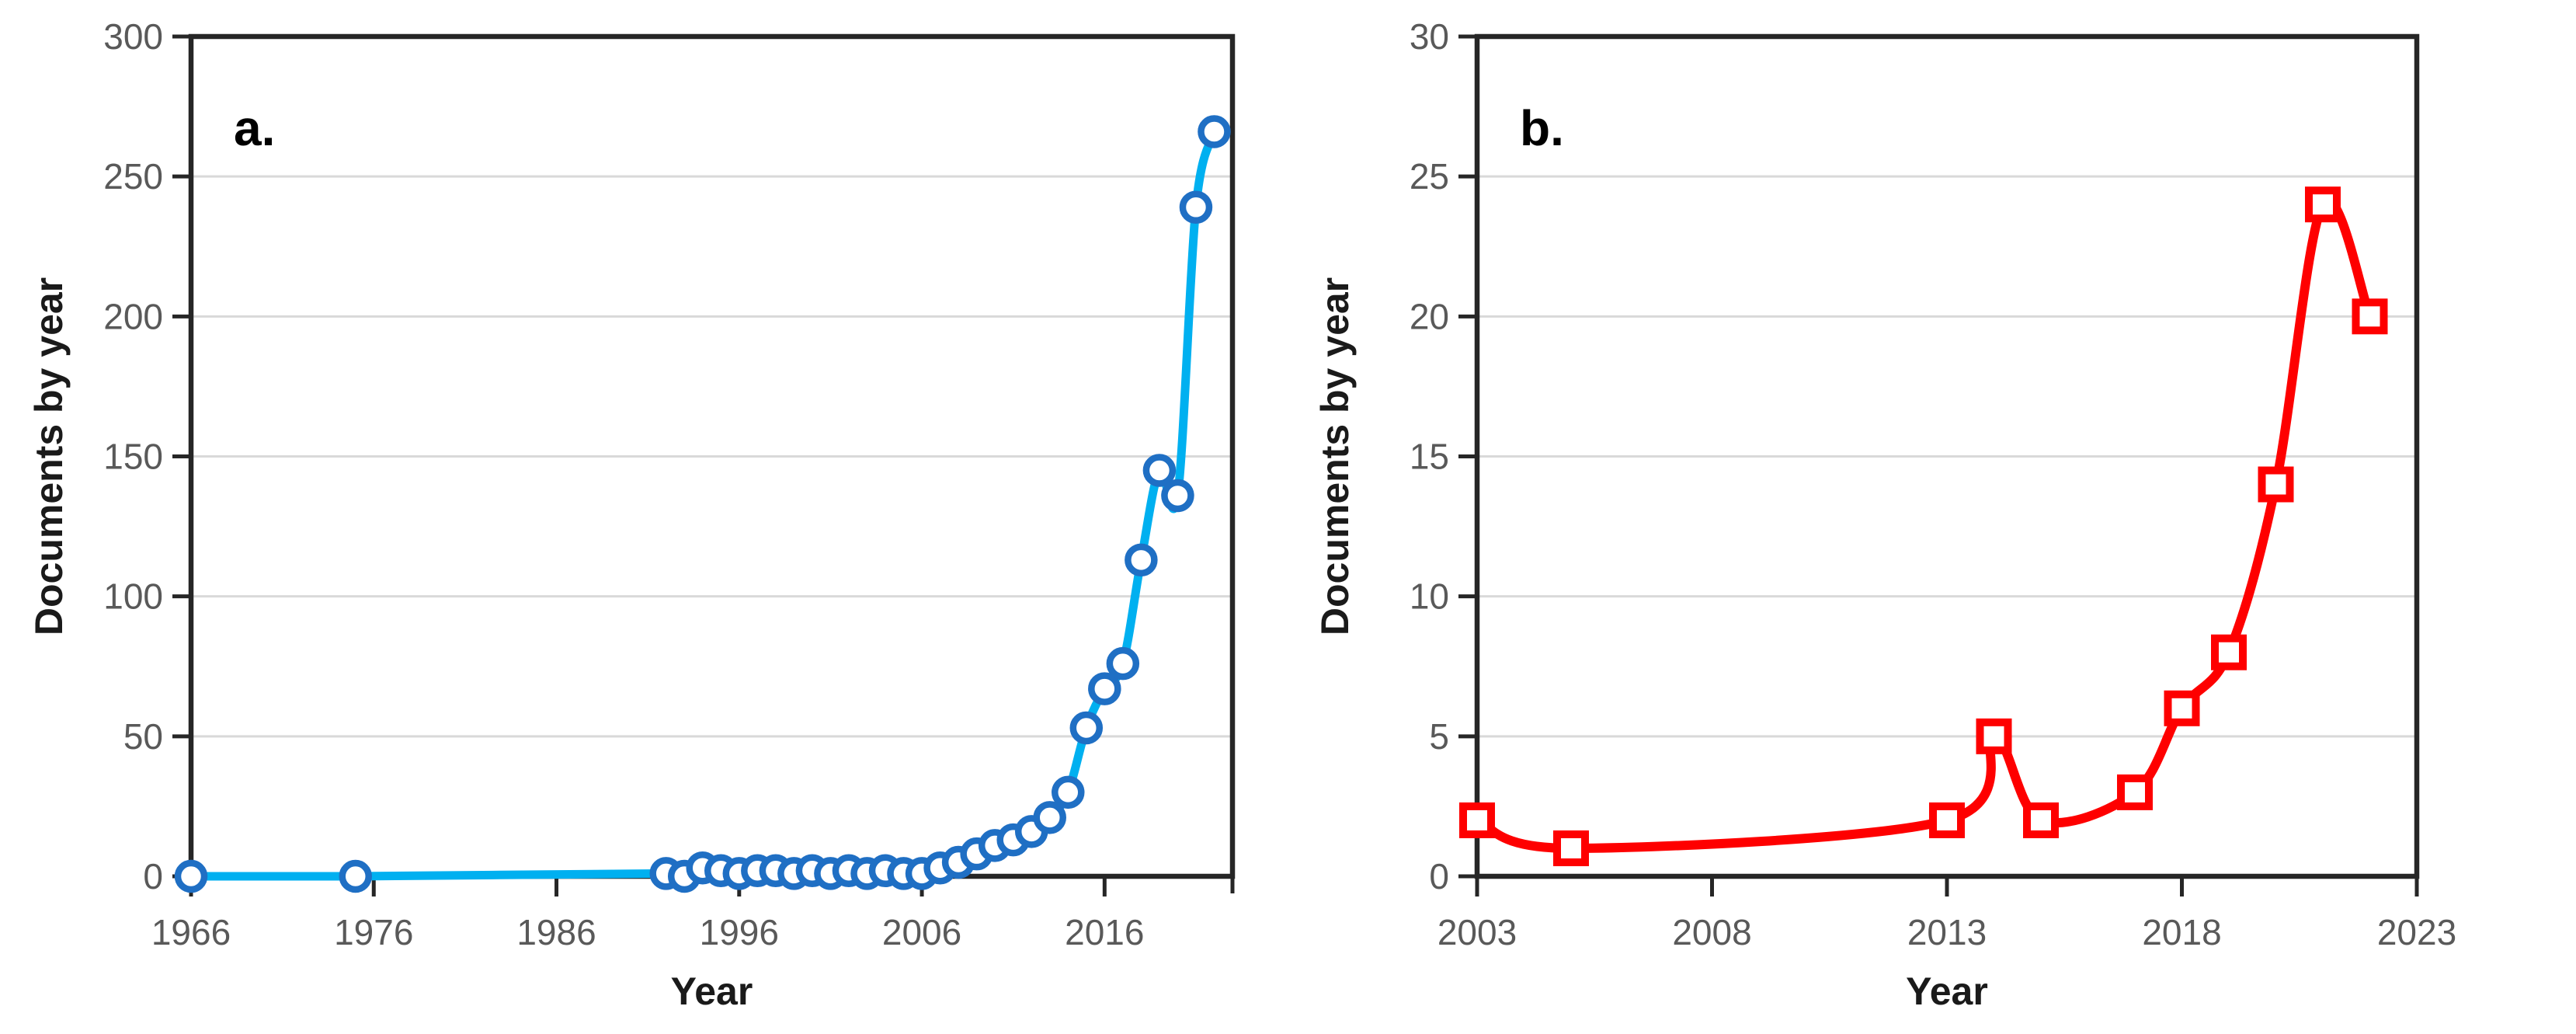 The height and width of the screenshot is (1034, 2576). Describe the element at coordinates (191, 932) in the screenshot. I see `x-tick-label: 1966` at that location.